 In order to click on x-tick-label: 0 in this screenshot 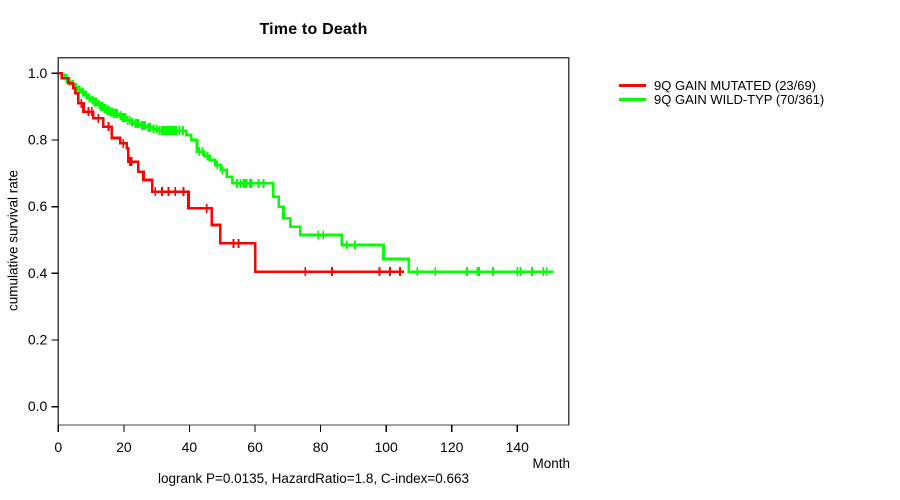, I will do `click(58, 447)`.